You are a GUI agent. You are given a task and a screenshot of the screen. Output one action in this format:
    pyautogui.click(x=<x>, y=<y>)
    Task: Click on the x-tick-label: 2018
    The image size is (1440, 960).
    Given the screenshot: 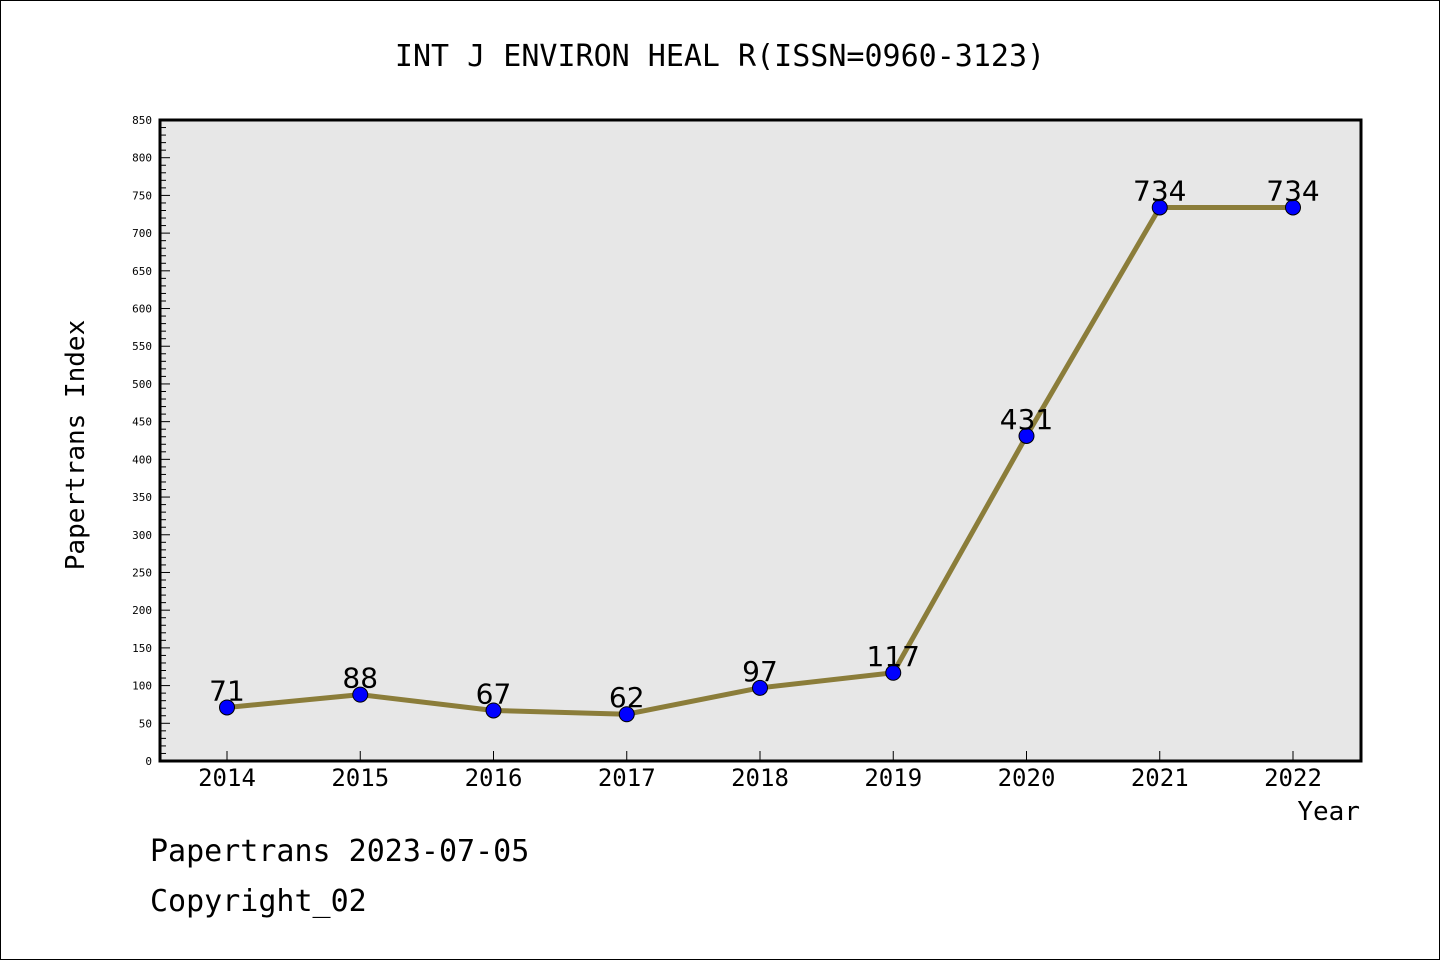 What is the action you would take?
    pyautogui.click(x=760, y=778)
    